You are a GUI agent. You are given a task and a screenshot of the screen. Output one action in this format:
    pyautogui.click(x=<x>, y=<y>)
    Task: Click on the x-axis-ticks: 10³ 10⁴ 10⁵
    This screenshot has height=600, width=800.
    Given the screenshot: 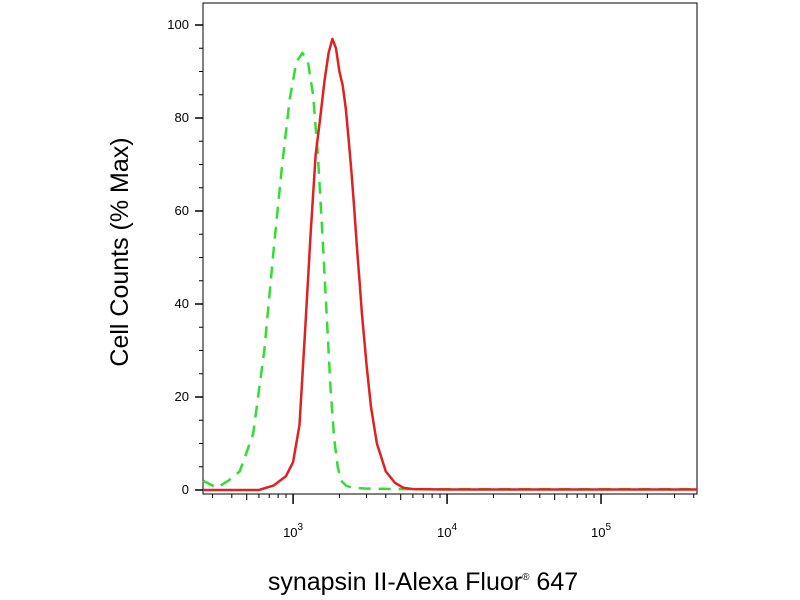 What is the action you would take?
    pyautogui.click(x=453, y=517)
    